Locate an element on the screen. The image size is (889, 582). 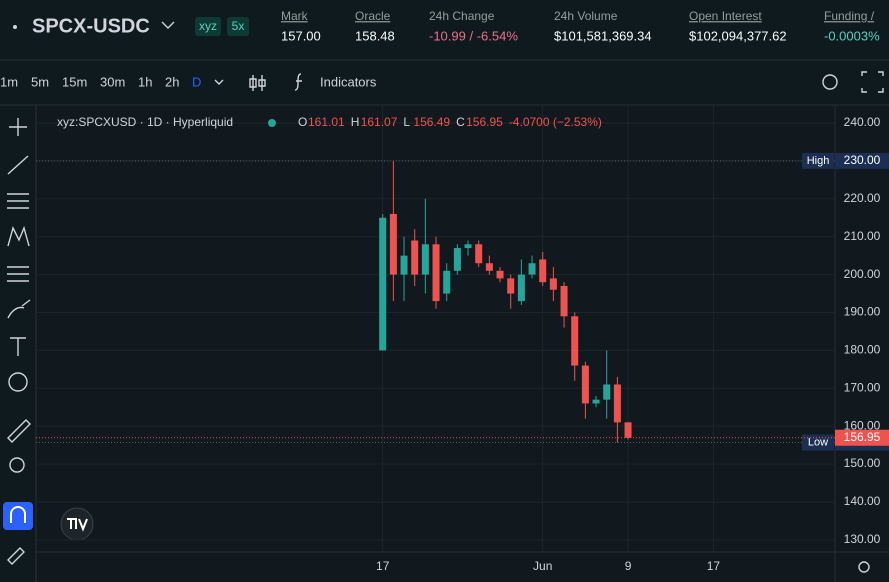
legend-value: 161.07 is located at coordinates (379, 122).